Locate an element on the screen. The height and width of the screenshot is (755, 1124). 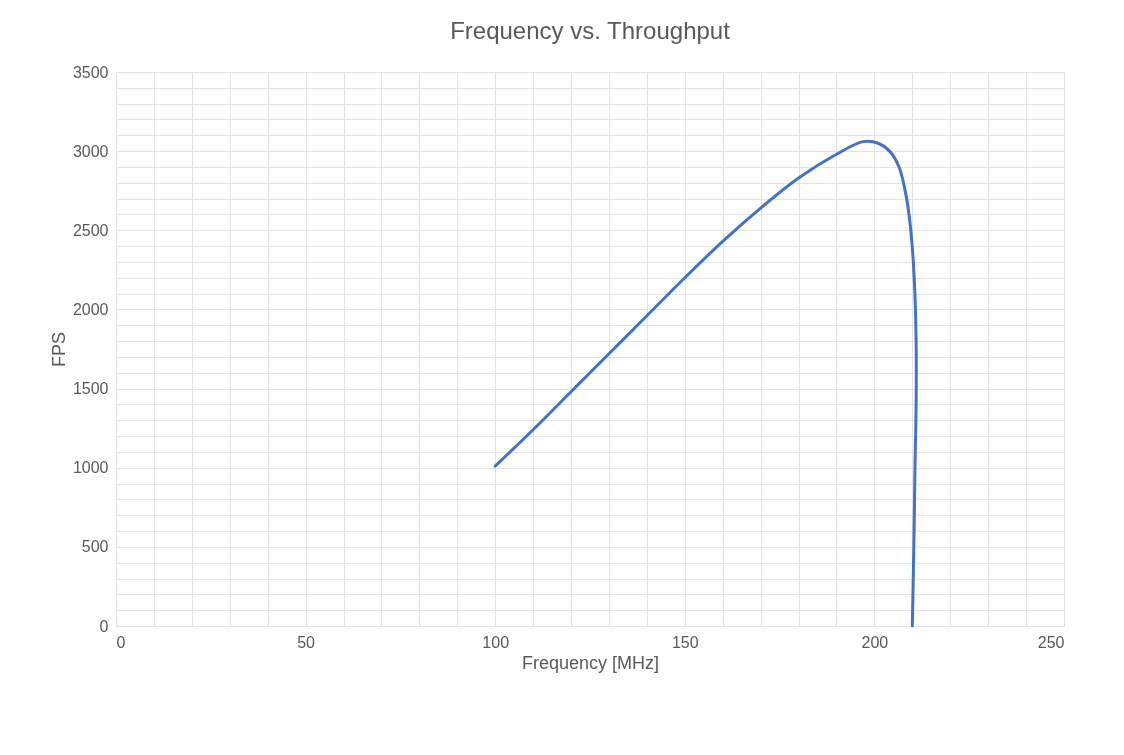
y-tick-label: 3500 is located at coordinates (90, 72).